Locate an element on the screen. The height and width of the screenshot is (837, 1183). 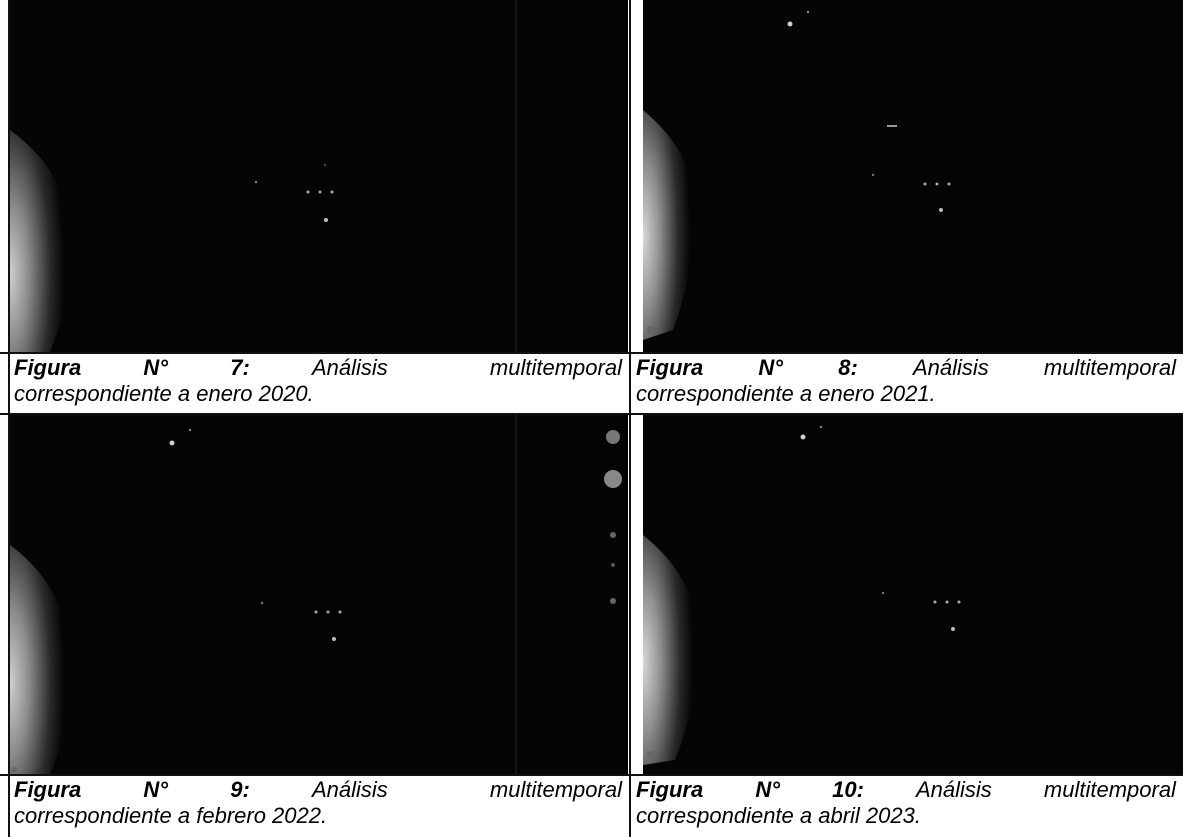
table-border-middle is located at coordinates (630, 418).